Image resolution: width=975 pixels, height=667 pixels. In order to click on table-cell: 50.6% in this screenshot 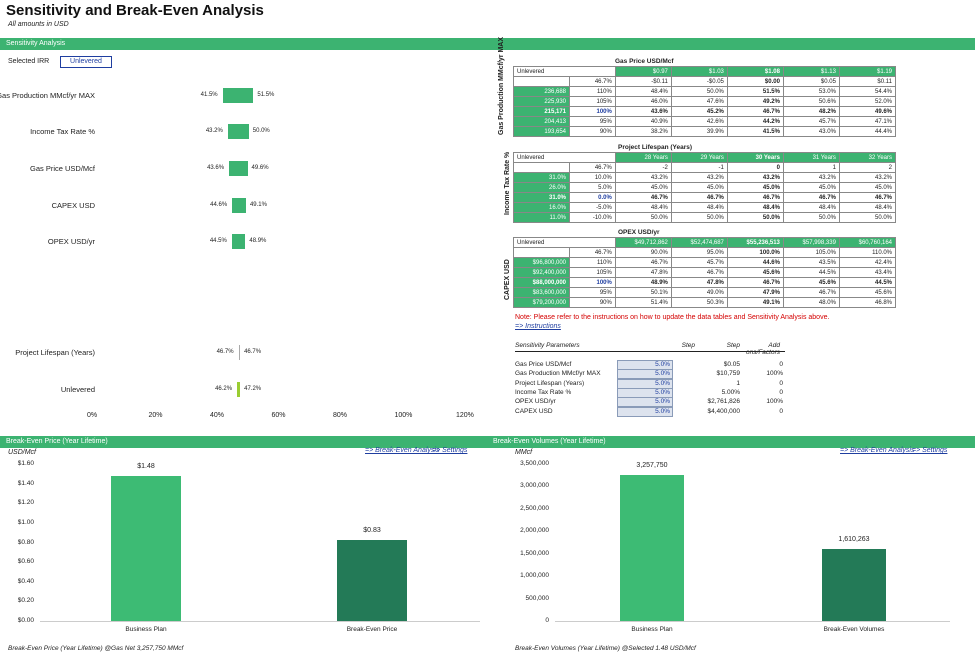, I will do `click(811, 101)`.